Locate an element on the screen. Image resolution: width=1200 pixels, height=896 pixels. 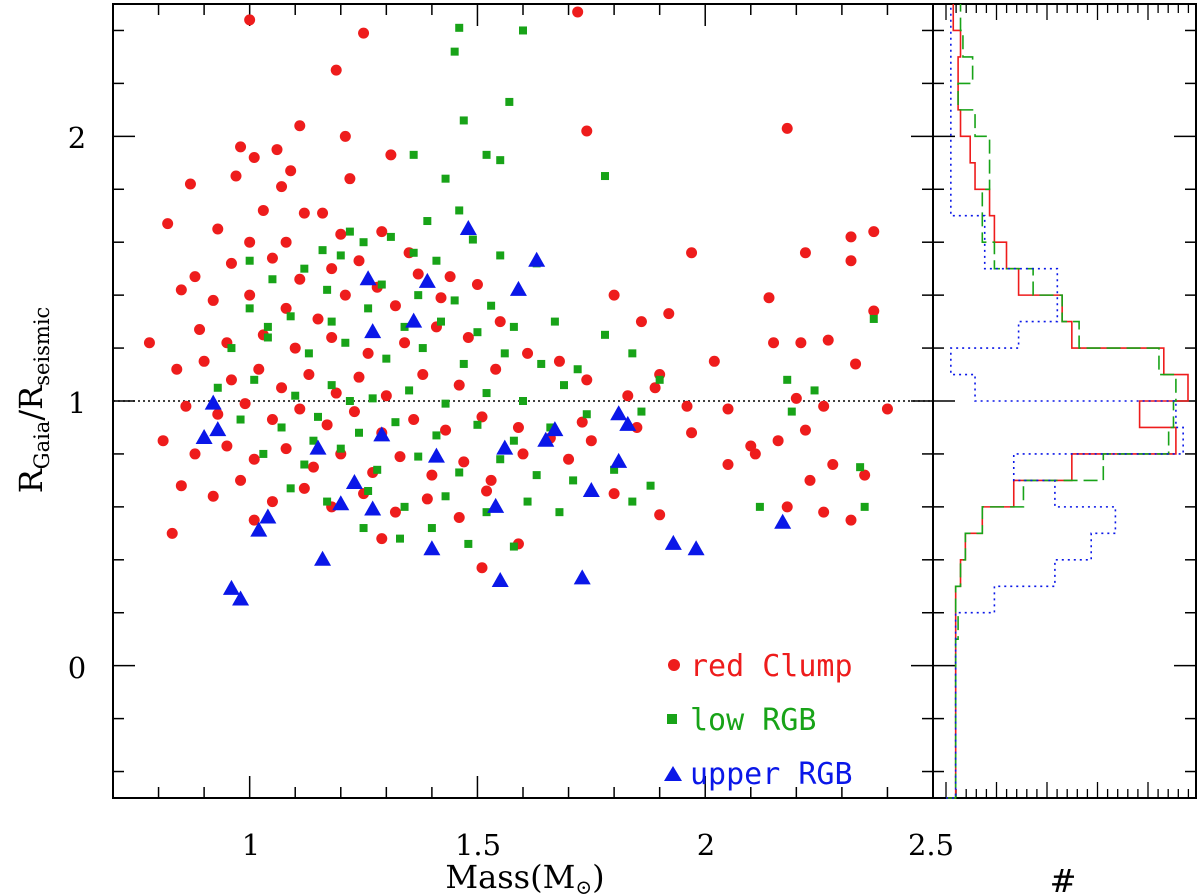
y-title-r2: R is located at coordinates (31, 397).